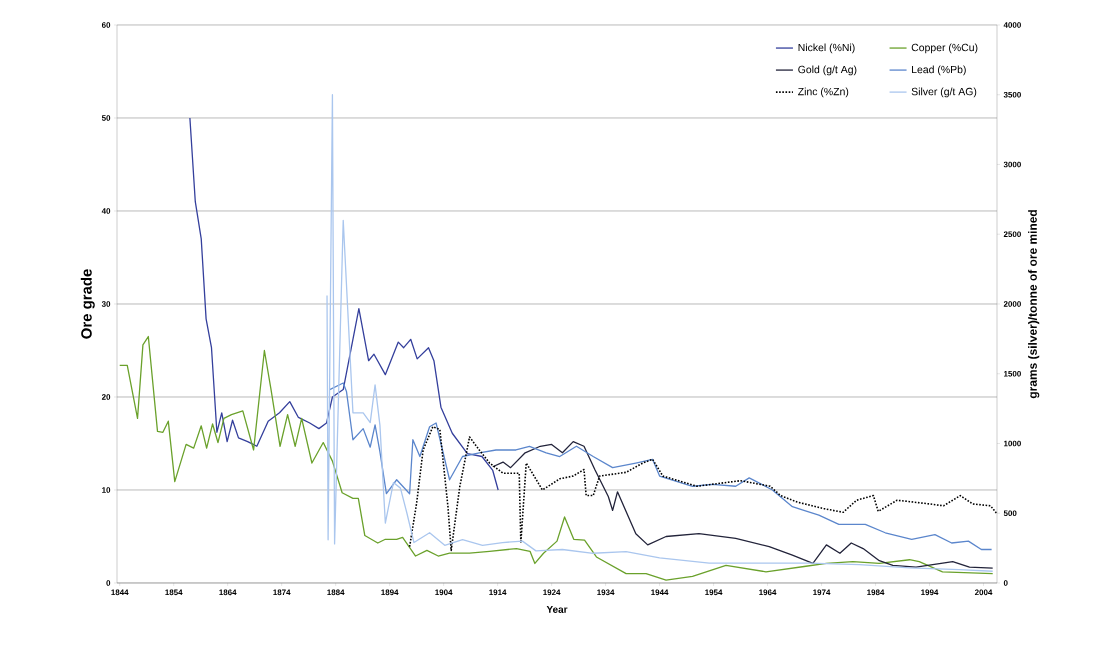 The width and height of the screenshot is (1100, 660). I want to click on legend-label: Copper (%Cu), so click(944, 48).